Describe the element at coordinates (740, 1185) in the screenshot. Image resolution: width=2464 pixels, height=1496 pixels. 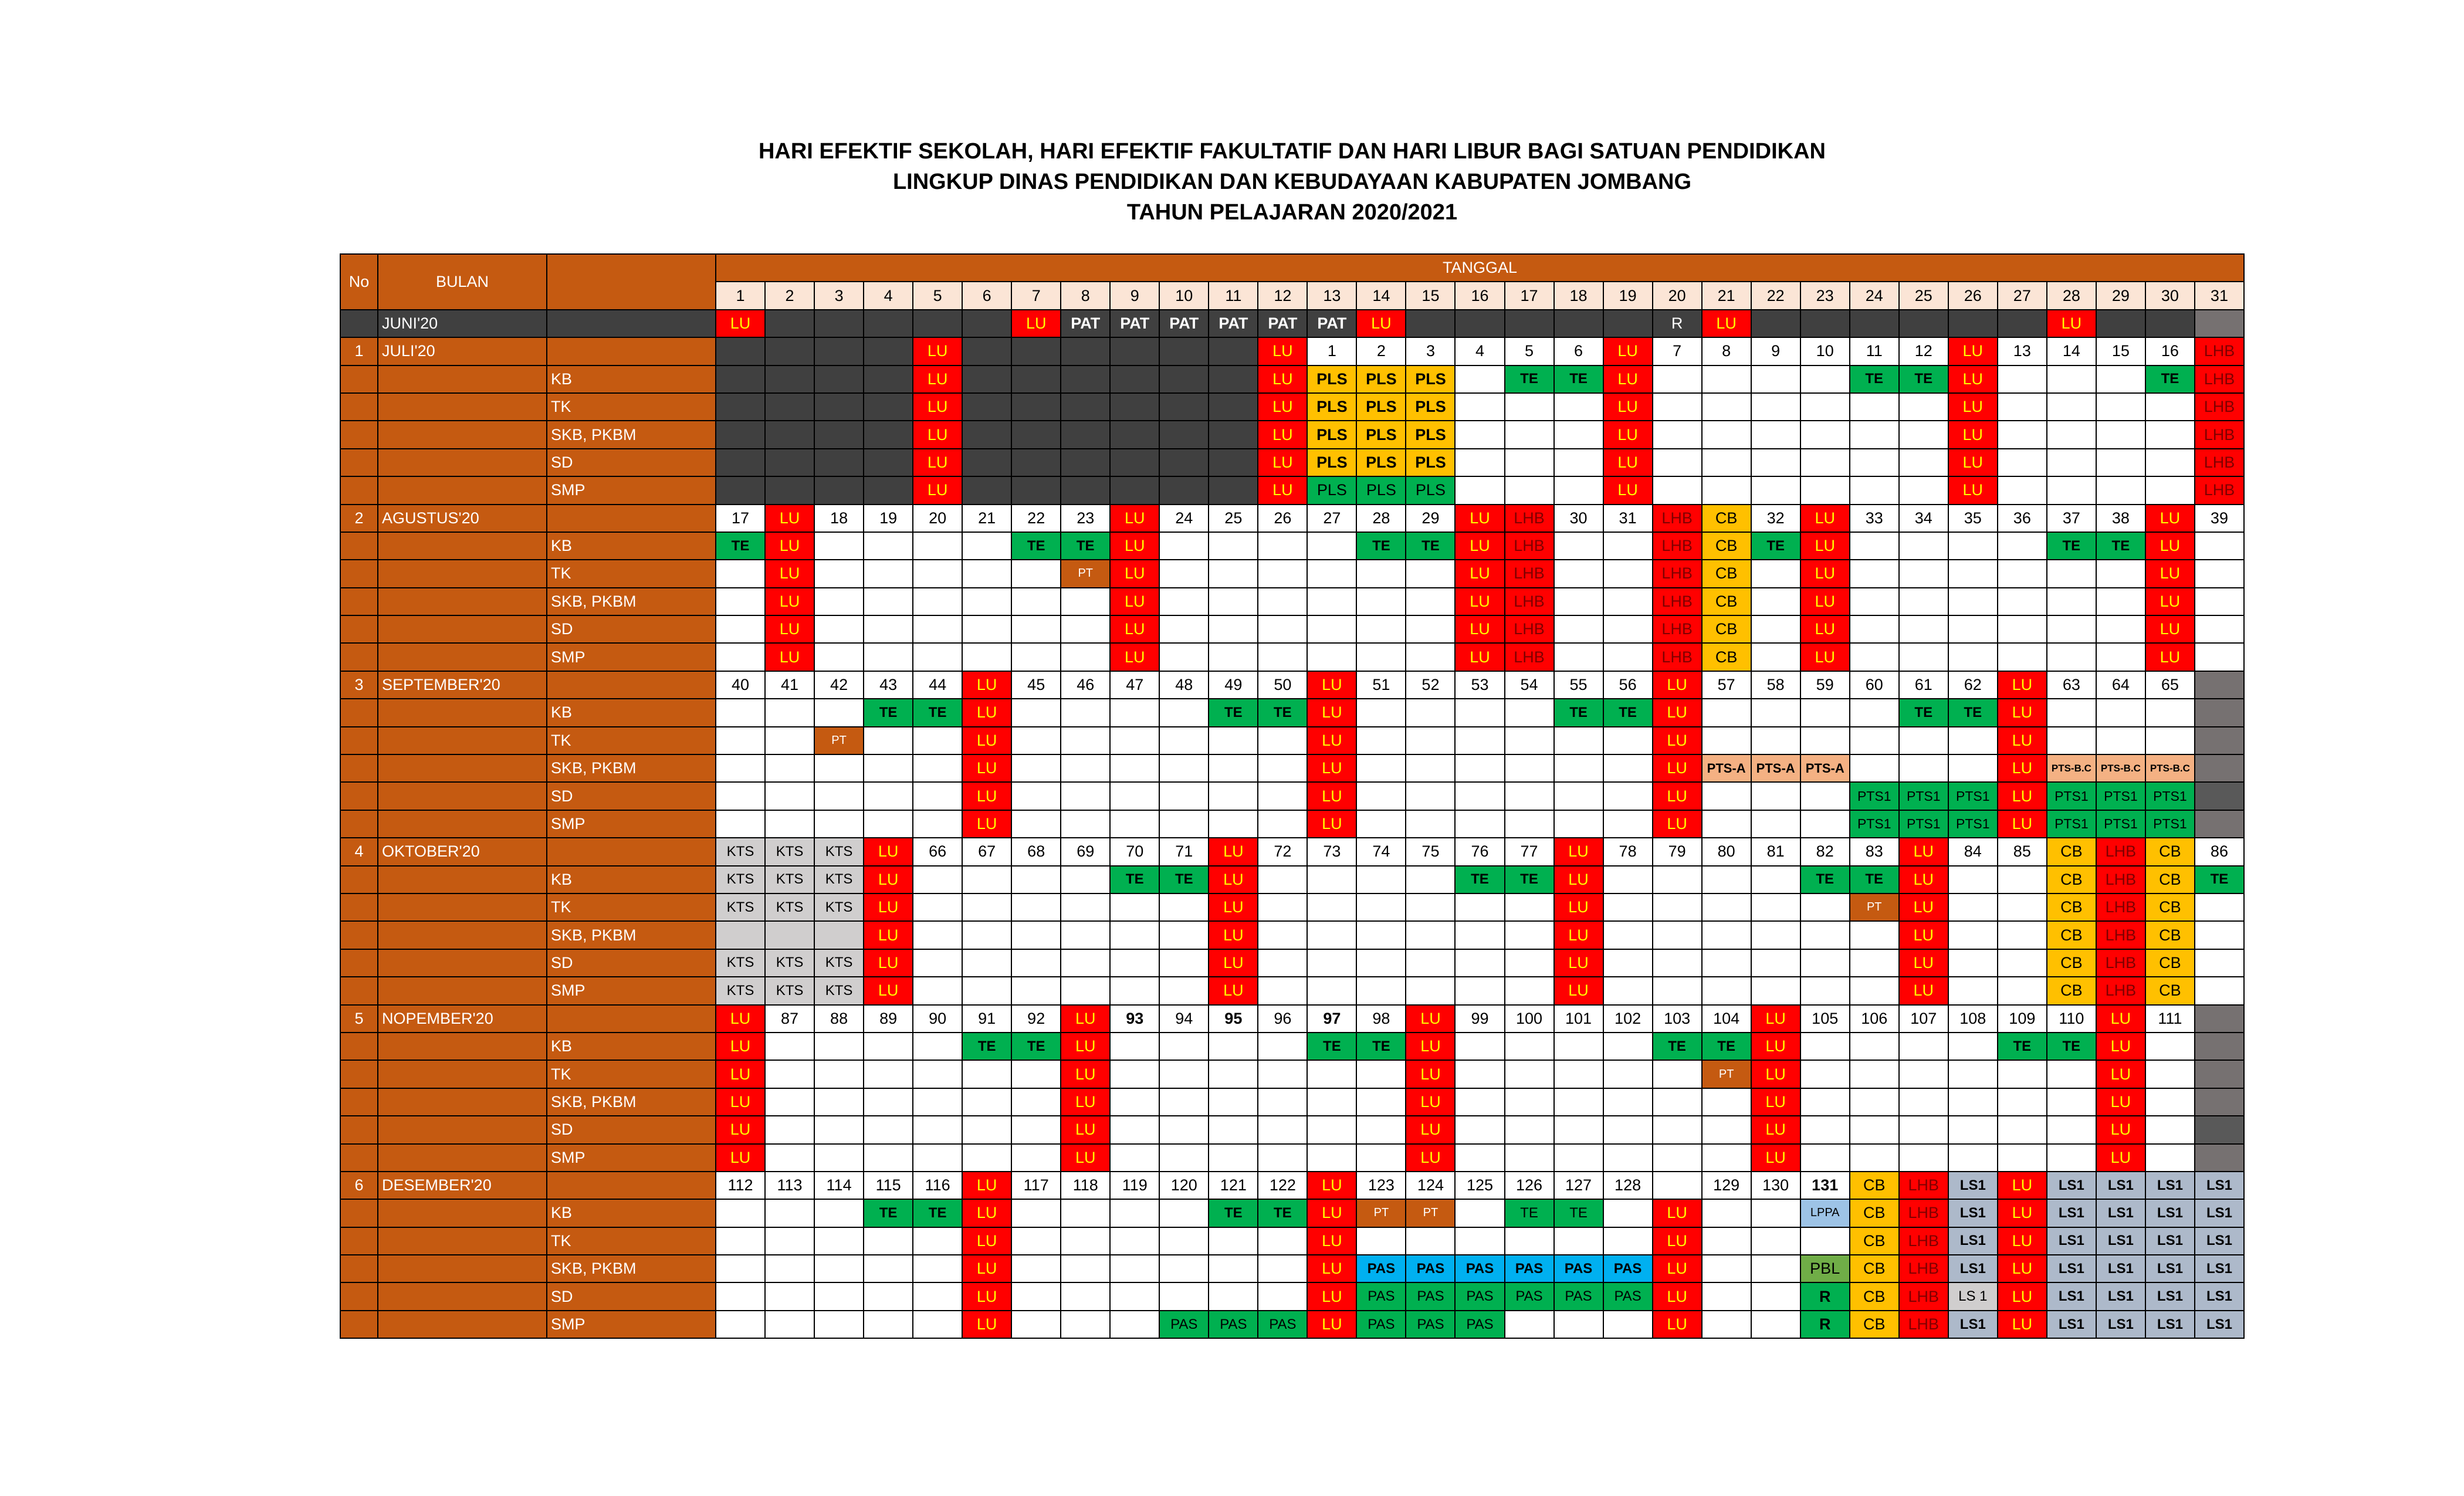
I see `day-cell: 112` at that location.